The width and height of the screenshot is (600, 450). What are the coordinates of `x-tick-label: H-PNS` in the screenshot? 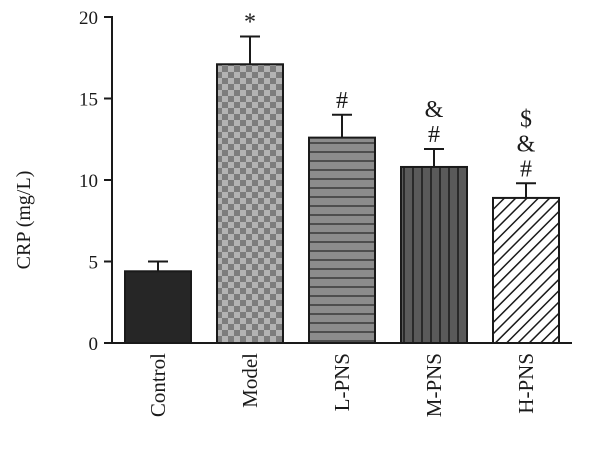 It's located at (526, 383).